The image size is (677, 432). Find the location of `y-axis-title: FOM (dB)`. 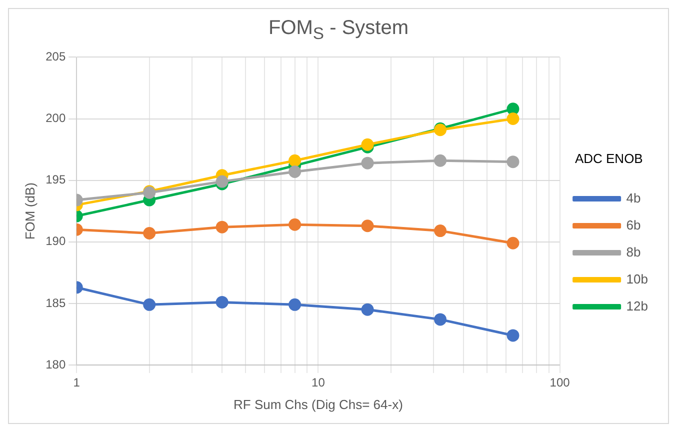

y-axis-title: FOM (dB) is located at coordinates (30, 211).